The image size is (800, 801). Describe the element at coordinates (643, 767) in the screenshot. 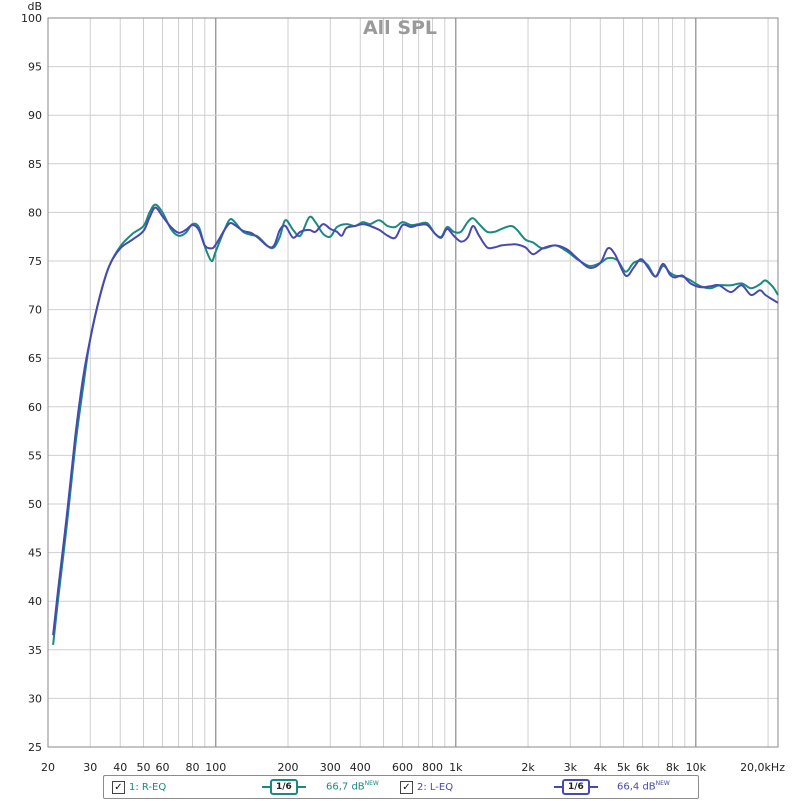

I see `x-tick-label: 6k` at that location.